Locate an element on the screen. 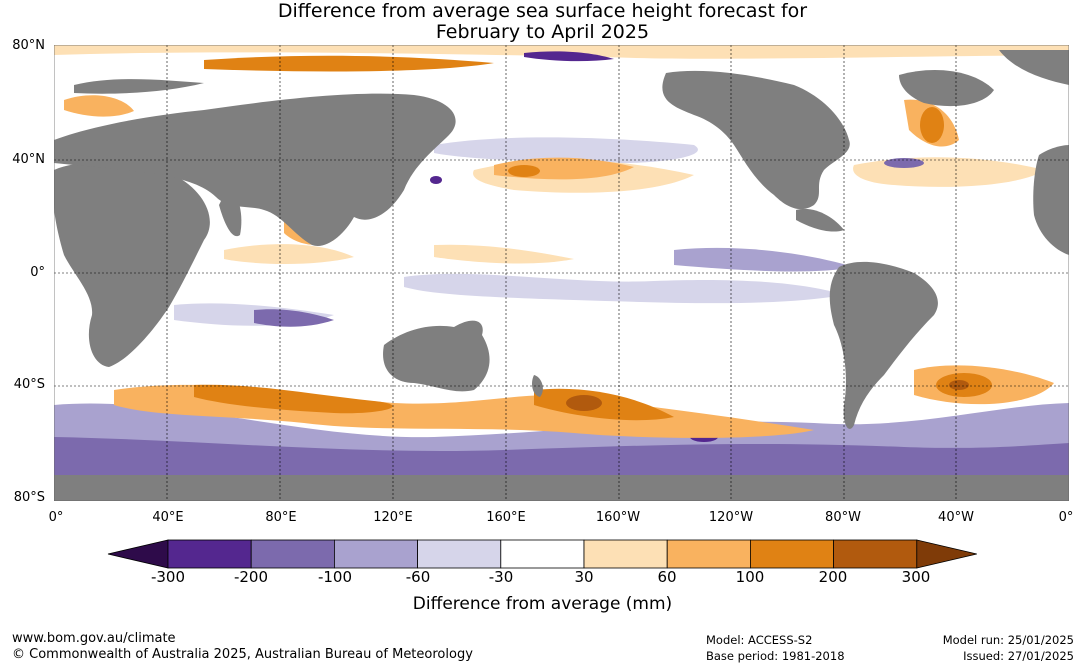 Image resolution: width=1085 pixels, height=667 pixels. lon-label-80w: 80°W is located at coordinates (843, 517).